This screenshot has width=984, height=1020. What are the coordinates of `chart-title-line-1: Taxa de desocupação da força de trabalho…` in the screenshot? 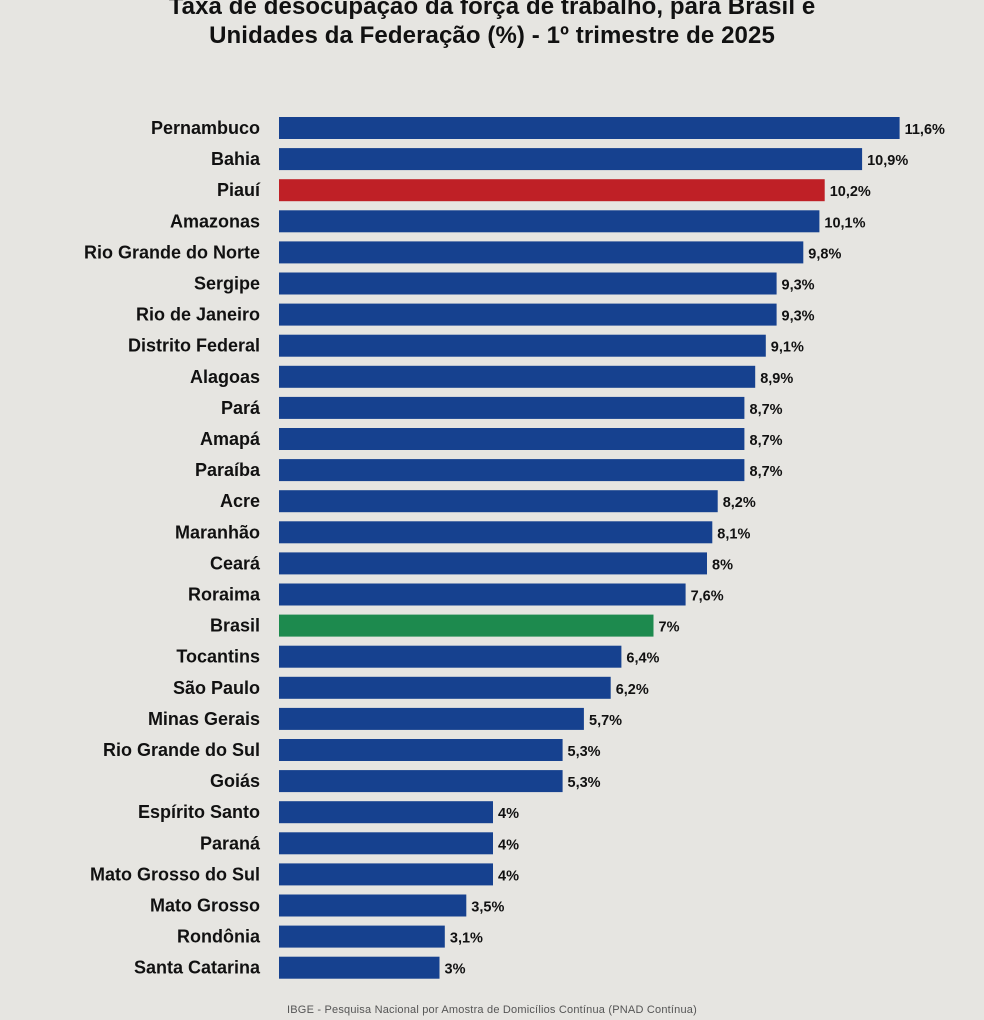 It's located at (492, 10).